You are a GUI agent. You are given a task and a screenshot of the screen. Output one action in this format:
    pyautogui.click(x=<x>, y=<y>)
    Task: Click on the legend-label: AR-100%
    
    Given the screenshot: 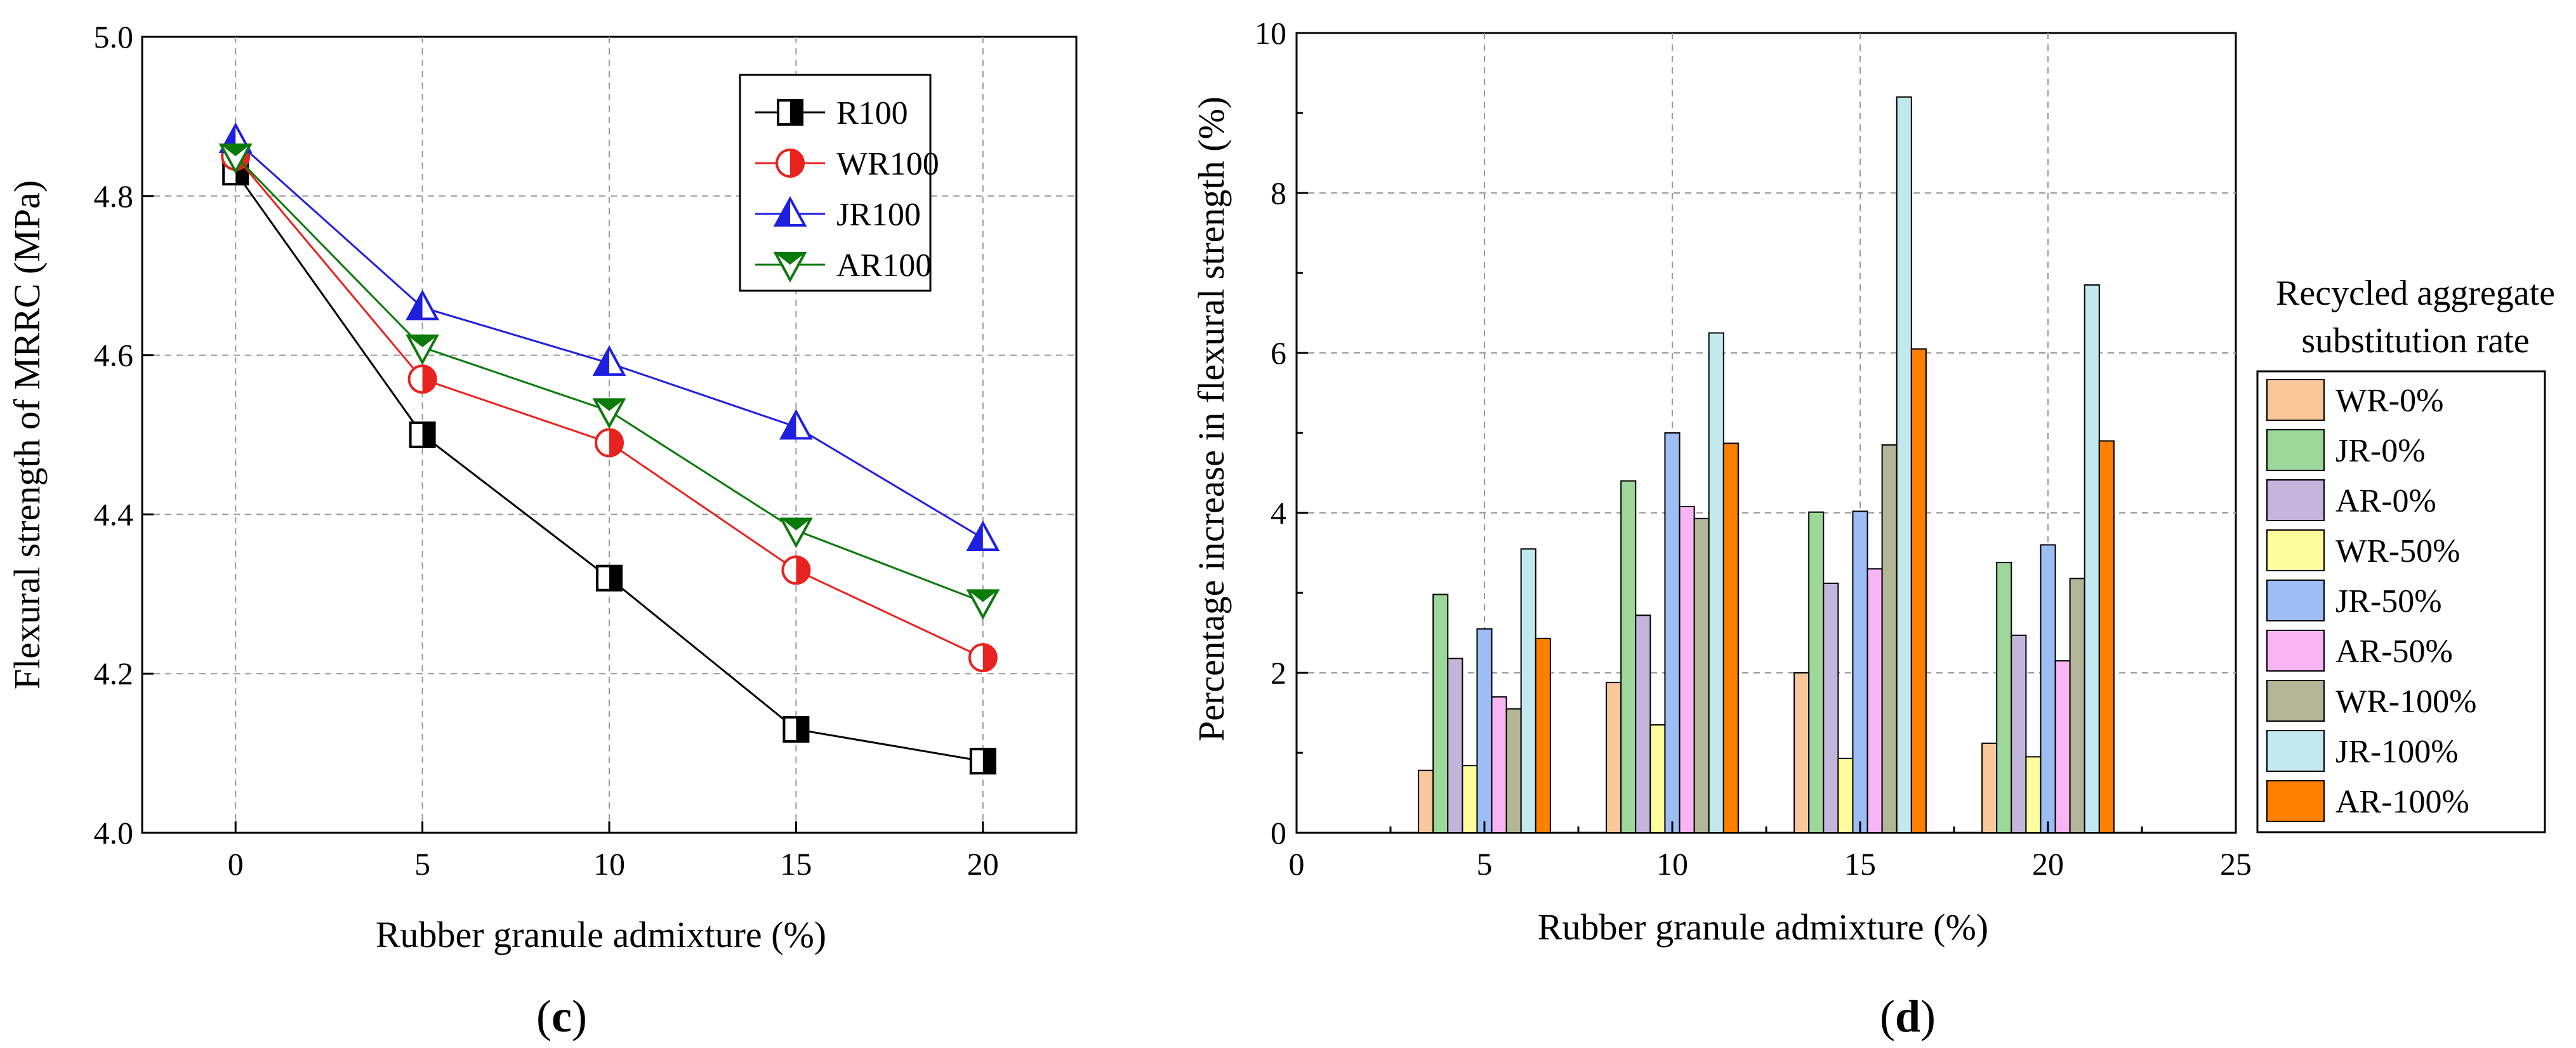 What is the action you would take?
    pyautogui.click(x=2402, y=802)
    